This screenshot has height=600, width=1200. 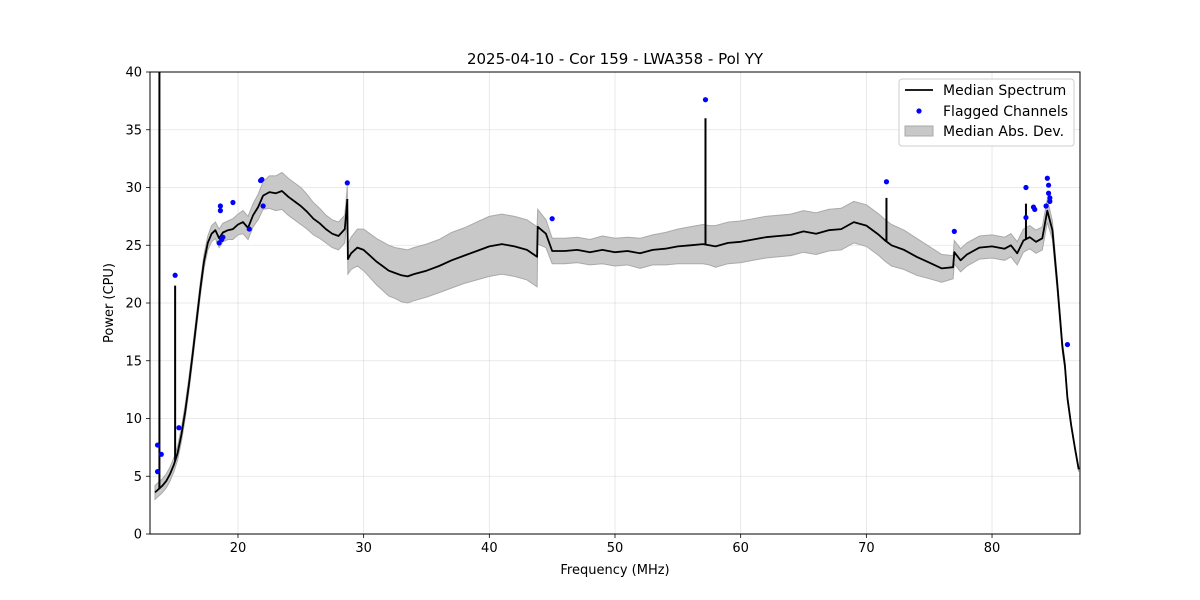 I want to click on x-tick-label: 20, so click(x=238, y=548).